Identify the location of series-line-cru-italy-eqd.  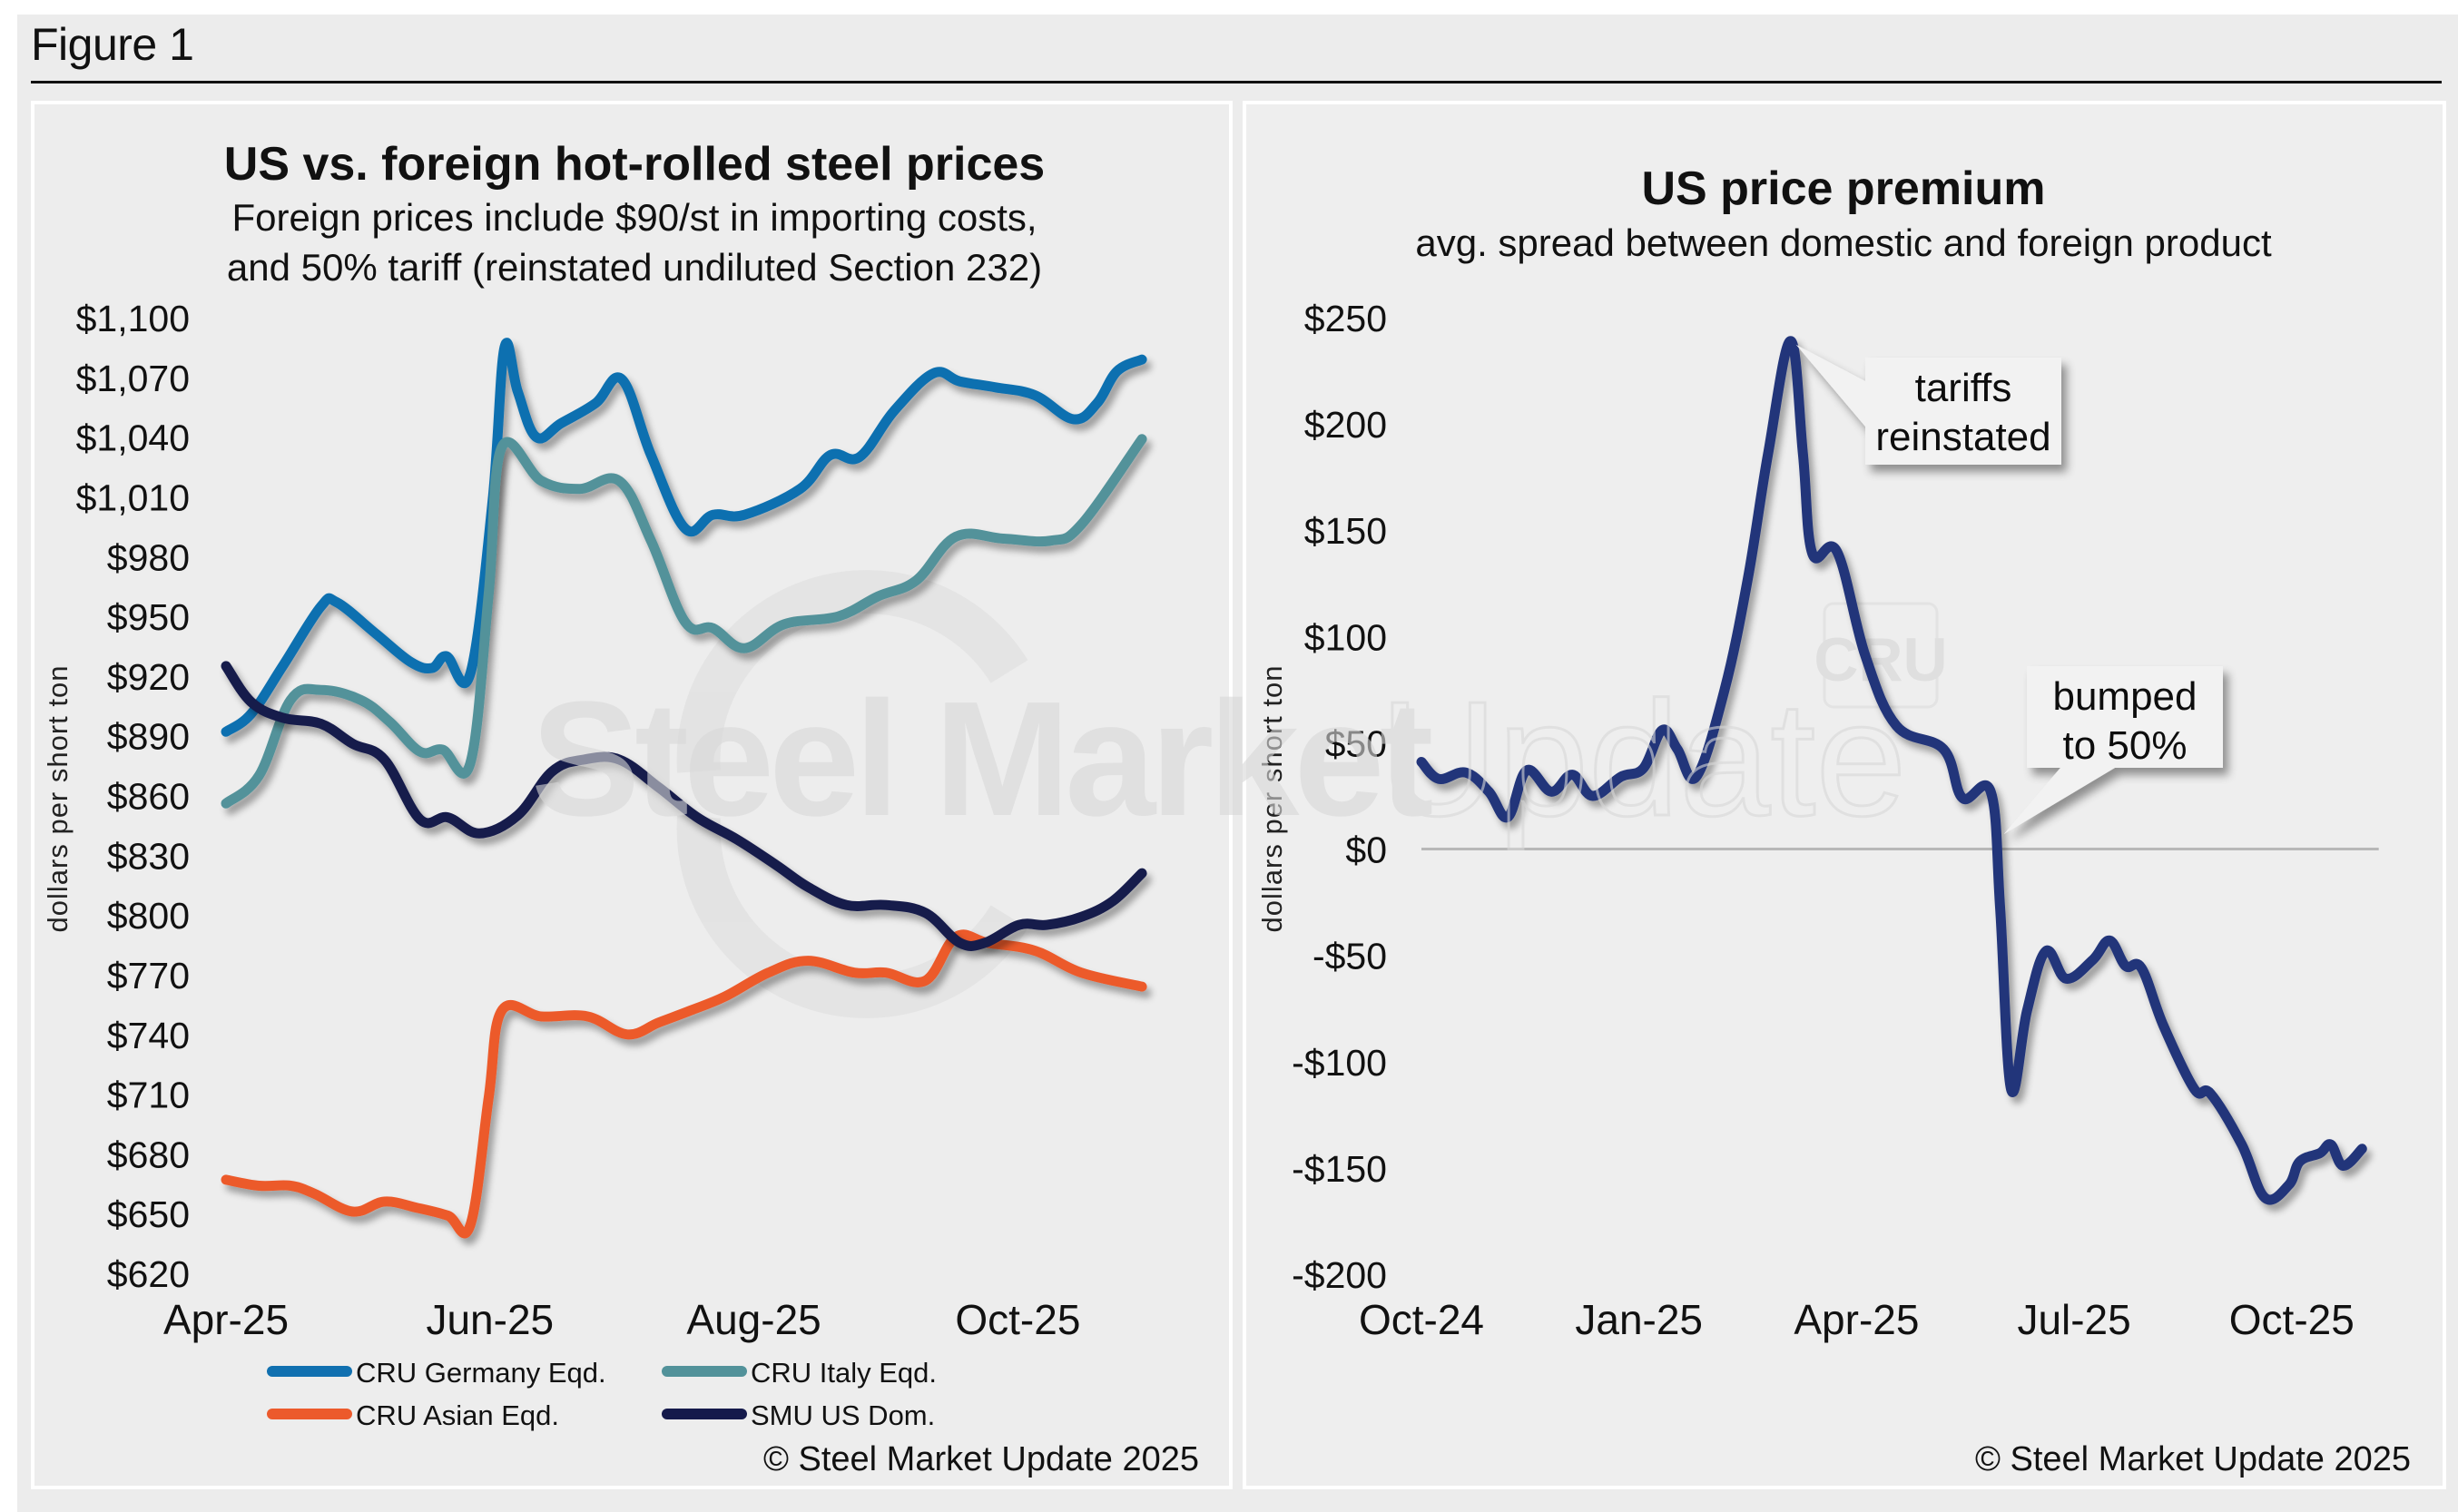
(684, 621).